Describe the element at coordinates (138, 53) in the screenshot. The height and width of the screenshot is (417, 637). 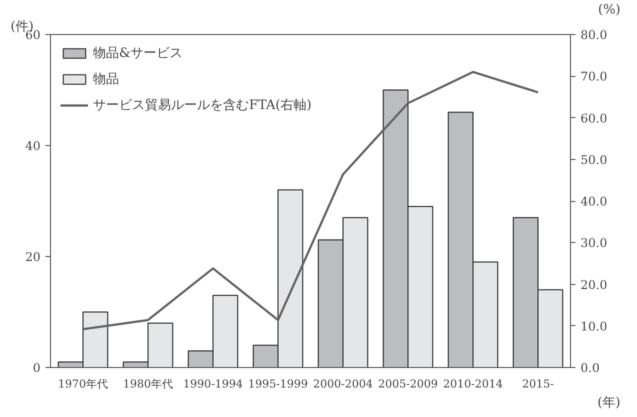
I see `legend-label: 物品&サービス` at that location.